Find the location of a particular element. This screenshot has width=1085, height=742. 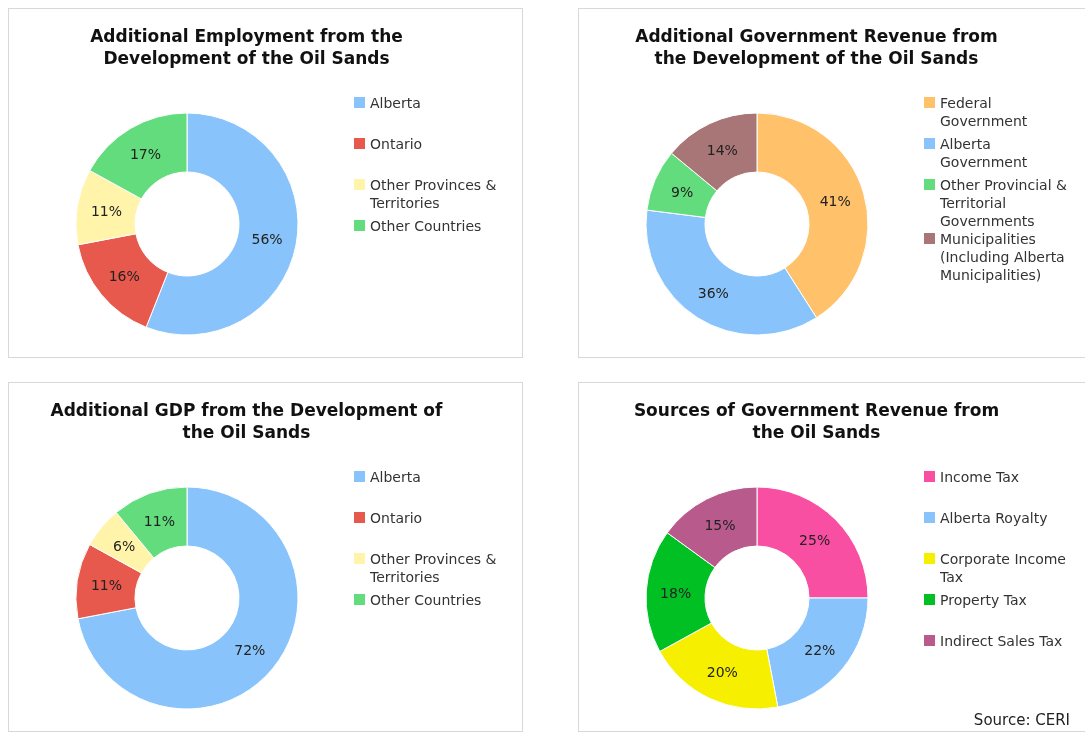

data-label: 6% is located at coordinates (124, 546).